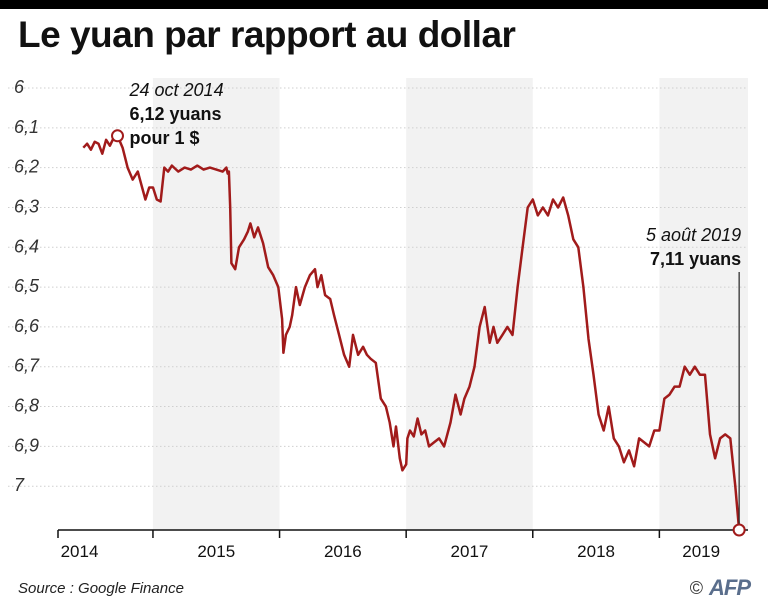  I want to click on copyright-symbol: ©, so click(696, 587).